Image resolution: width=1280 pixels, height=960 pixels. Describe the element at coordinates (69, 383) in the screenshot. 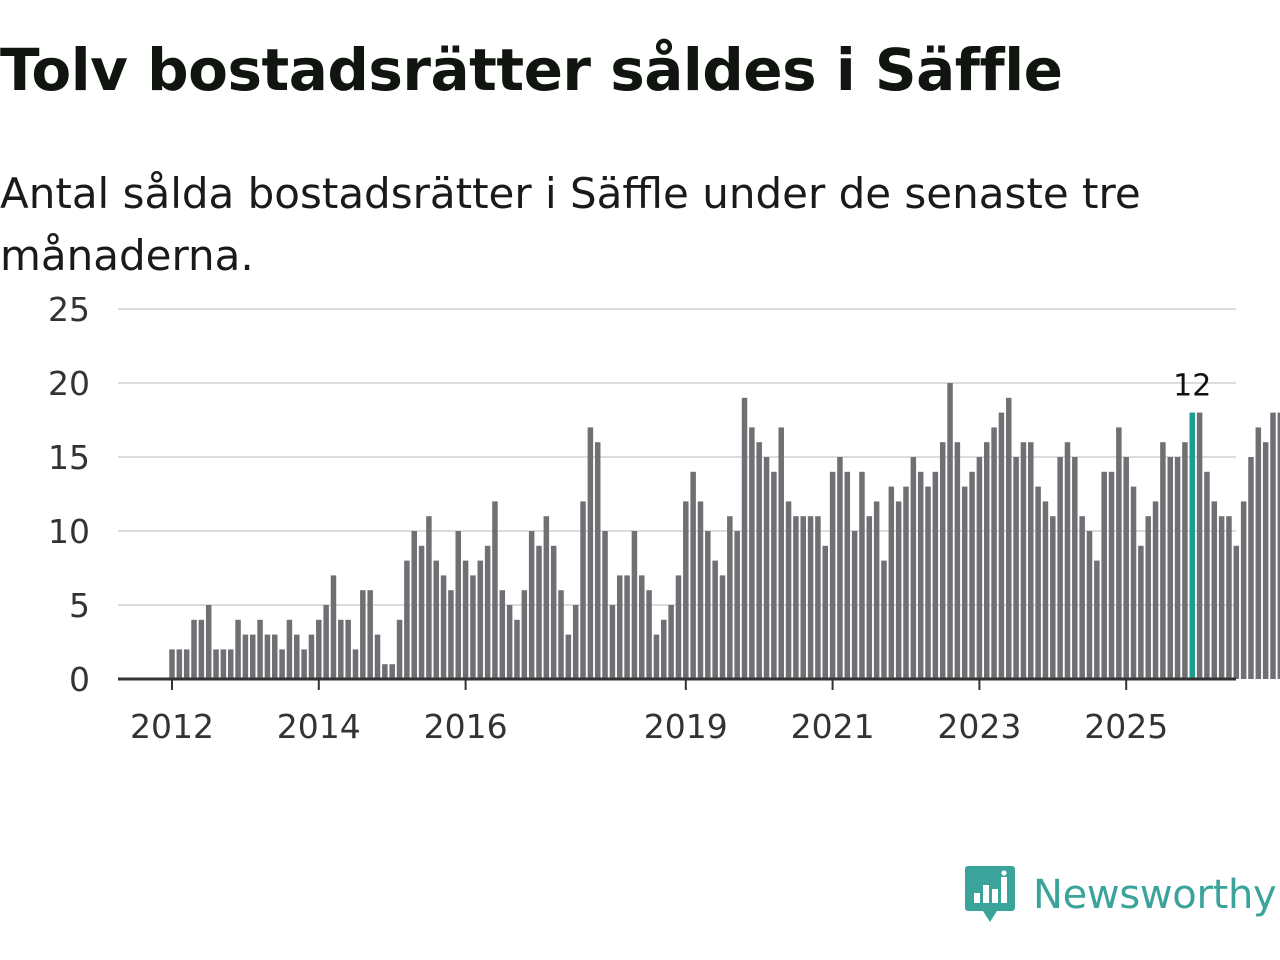

I see `y-tick-label: 20` at that location.